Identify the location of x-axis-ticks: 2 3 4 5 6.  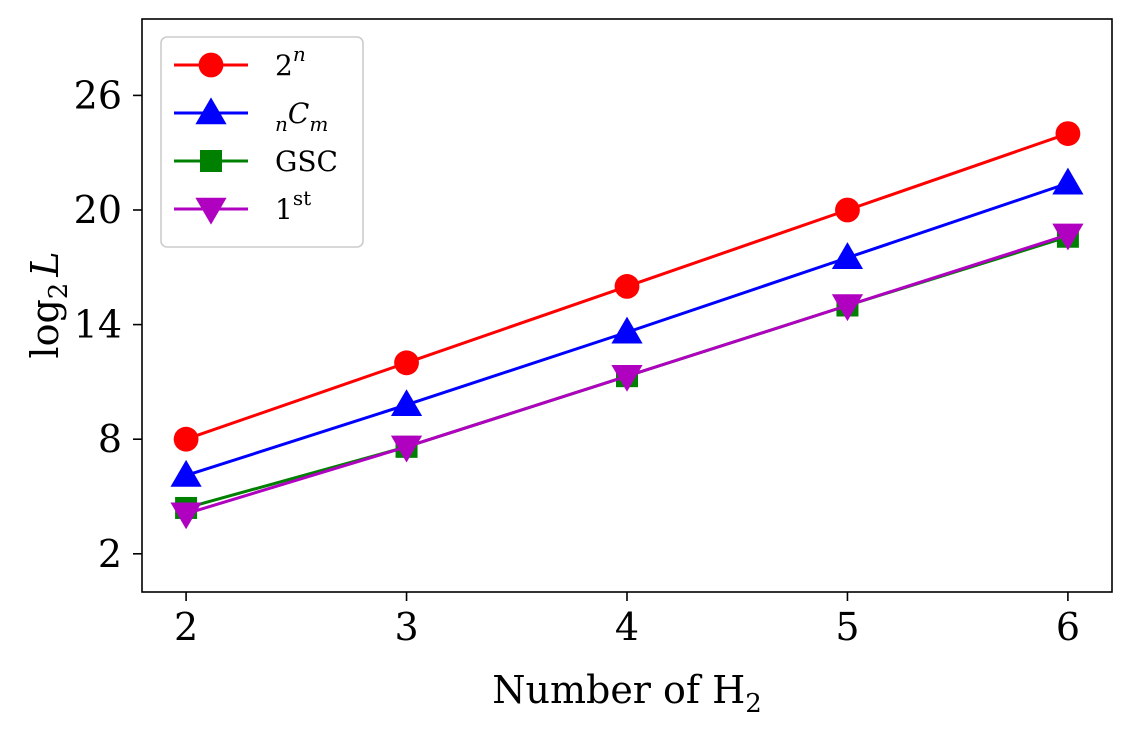
(627, 620).